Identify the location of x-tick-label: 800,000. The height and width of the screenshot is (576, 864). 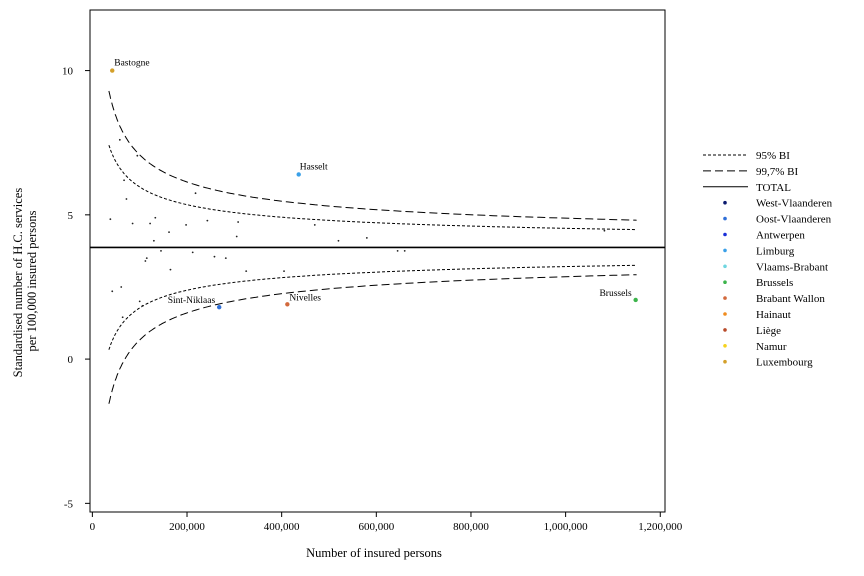
(471, 527).